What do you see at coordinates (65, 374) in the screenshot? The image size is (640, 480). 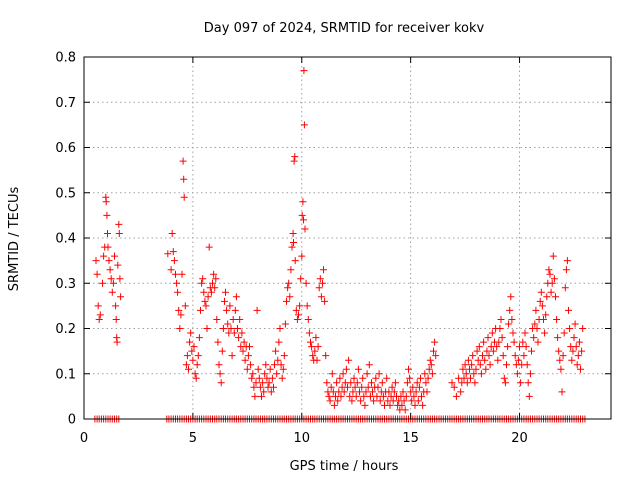 I see `y-tick-label: 0.1` at bounding box center [65, 374].